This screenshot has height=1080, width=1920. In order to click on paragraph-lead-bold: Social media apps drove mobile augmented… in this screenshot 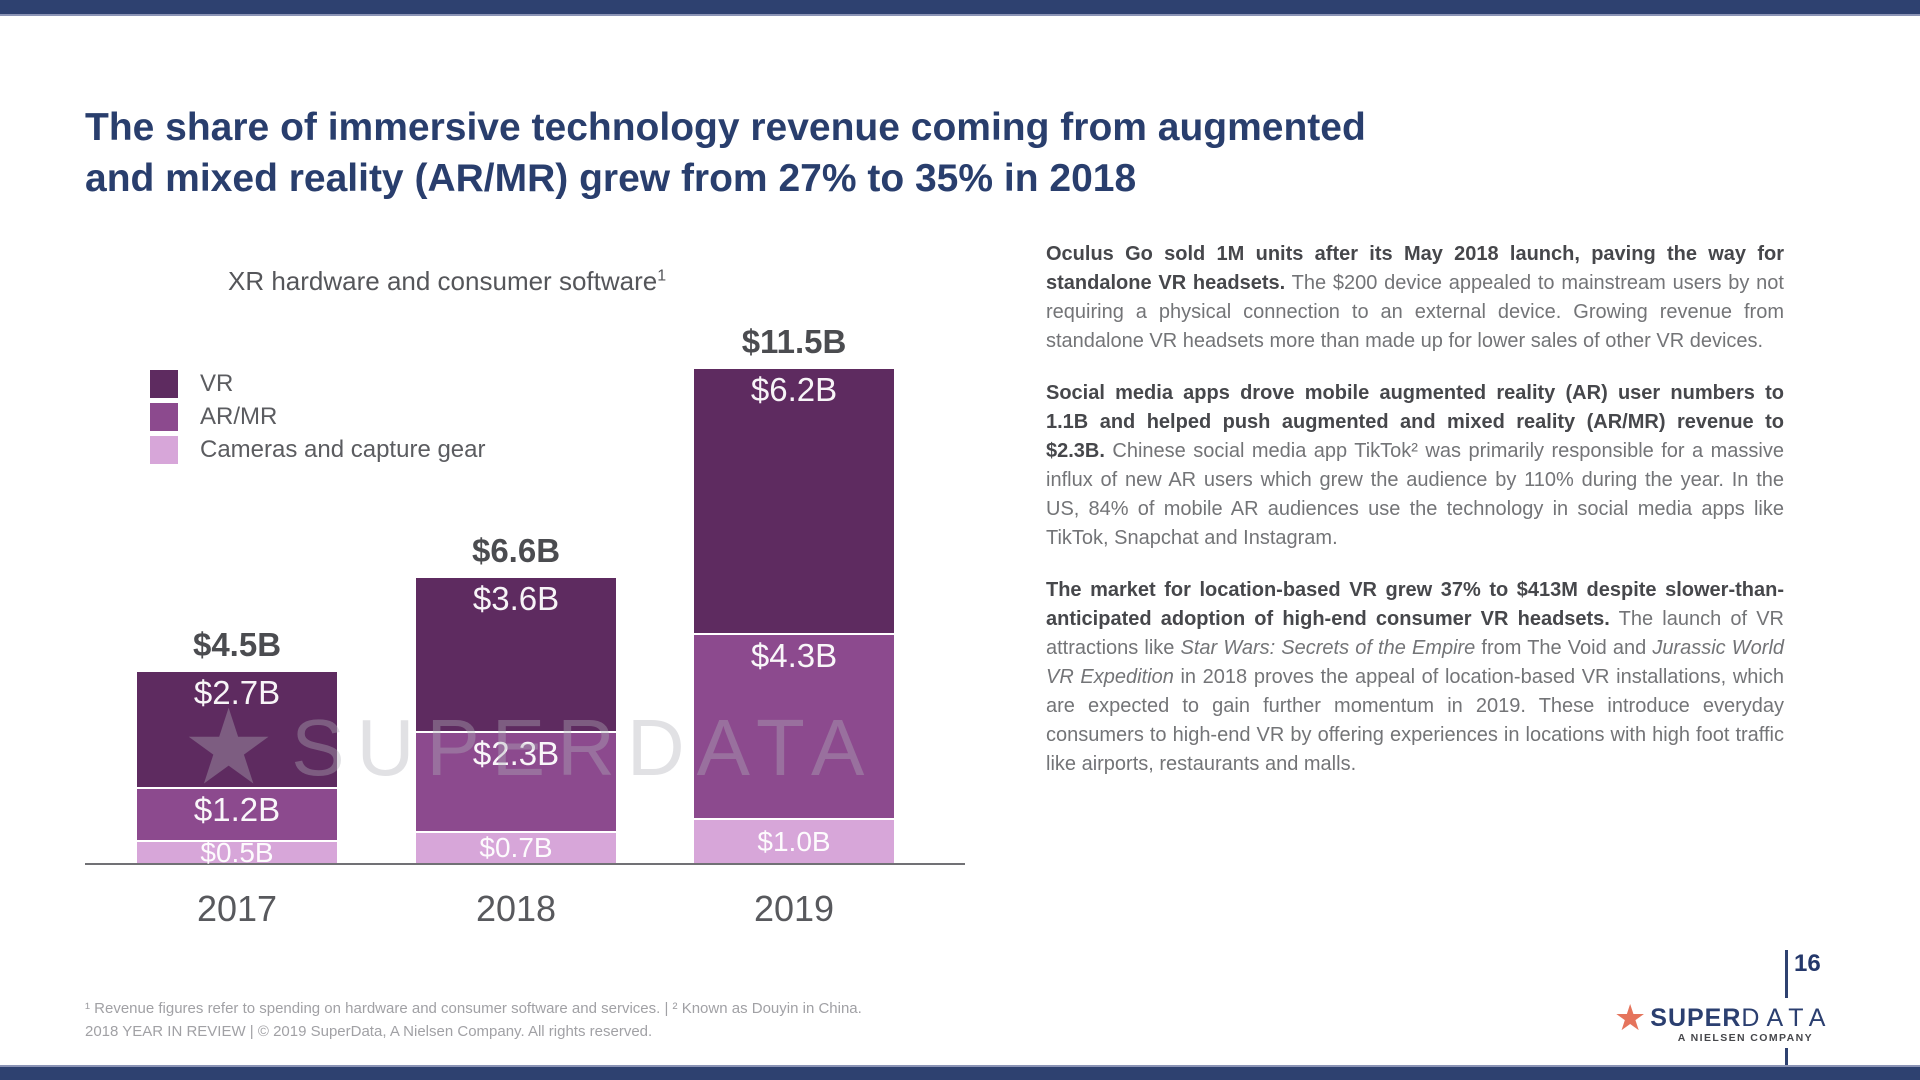, I will do `click(1415, 422)`.